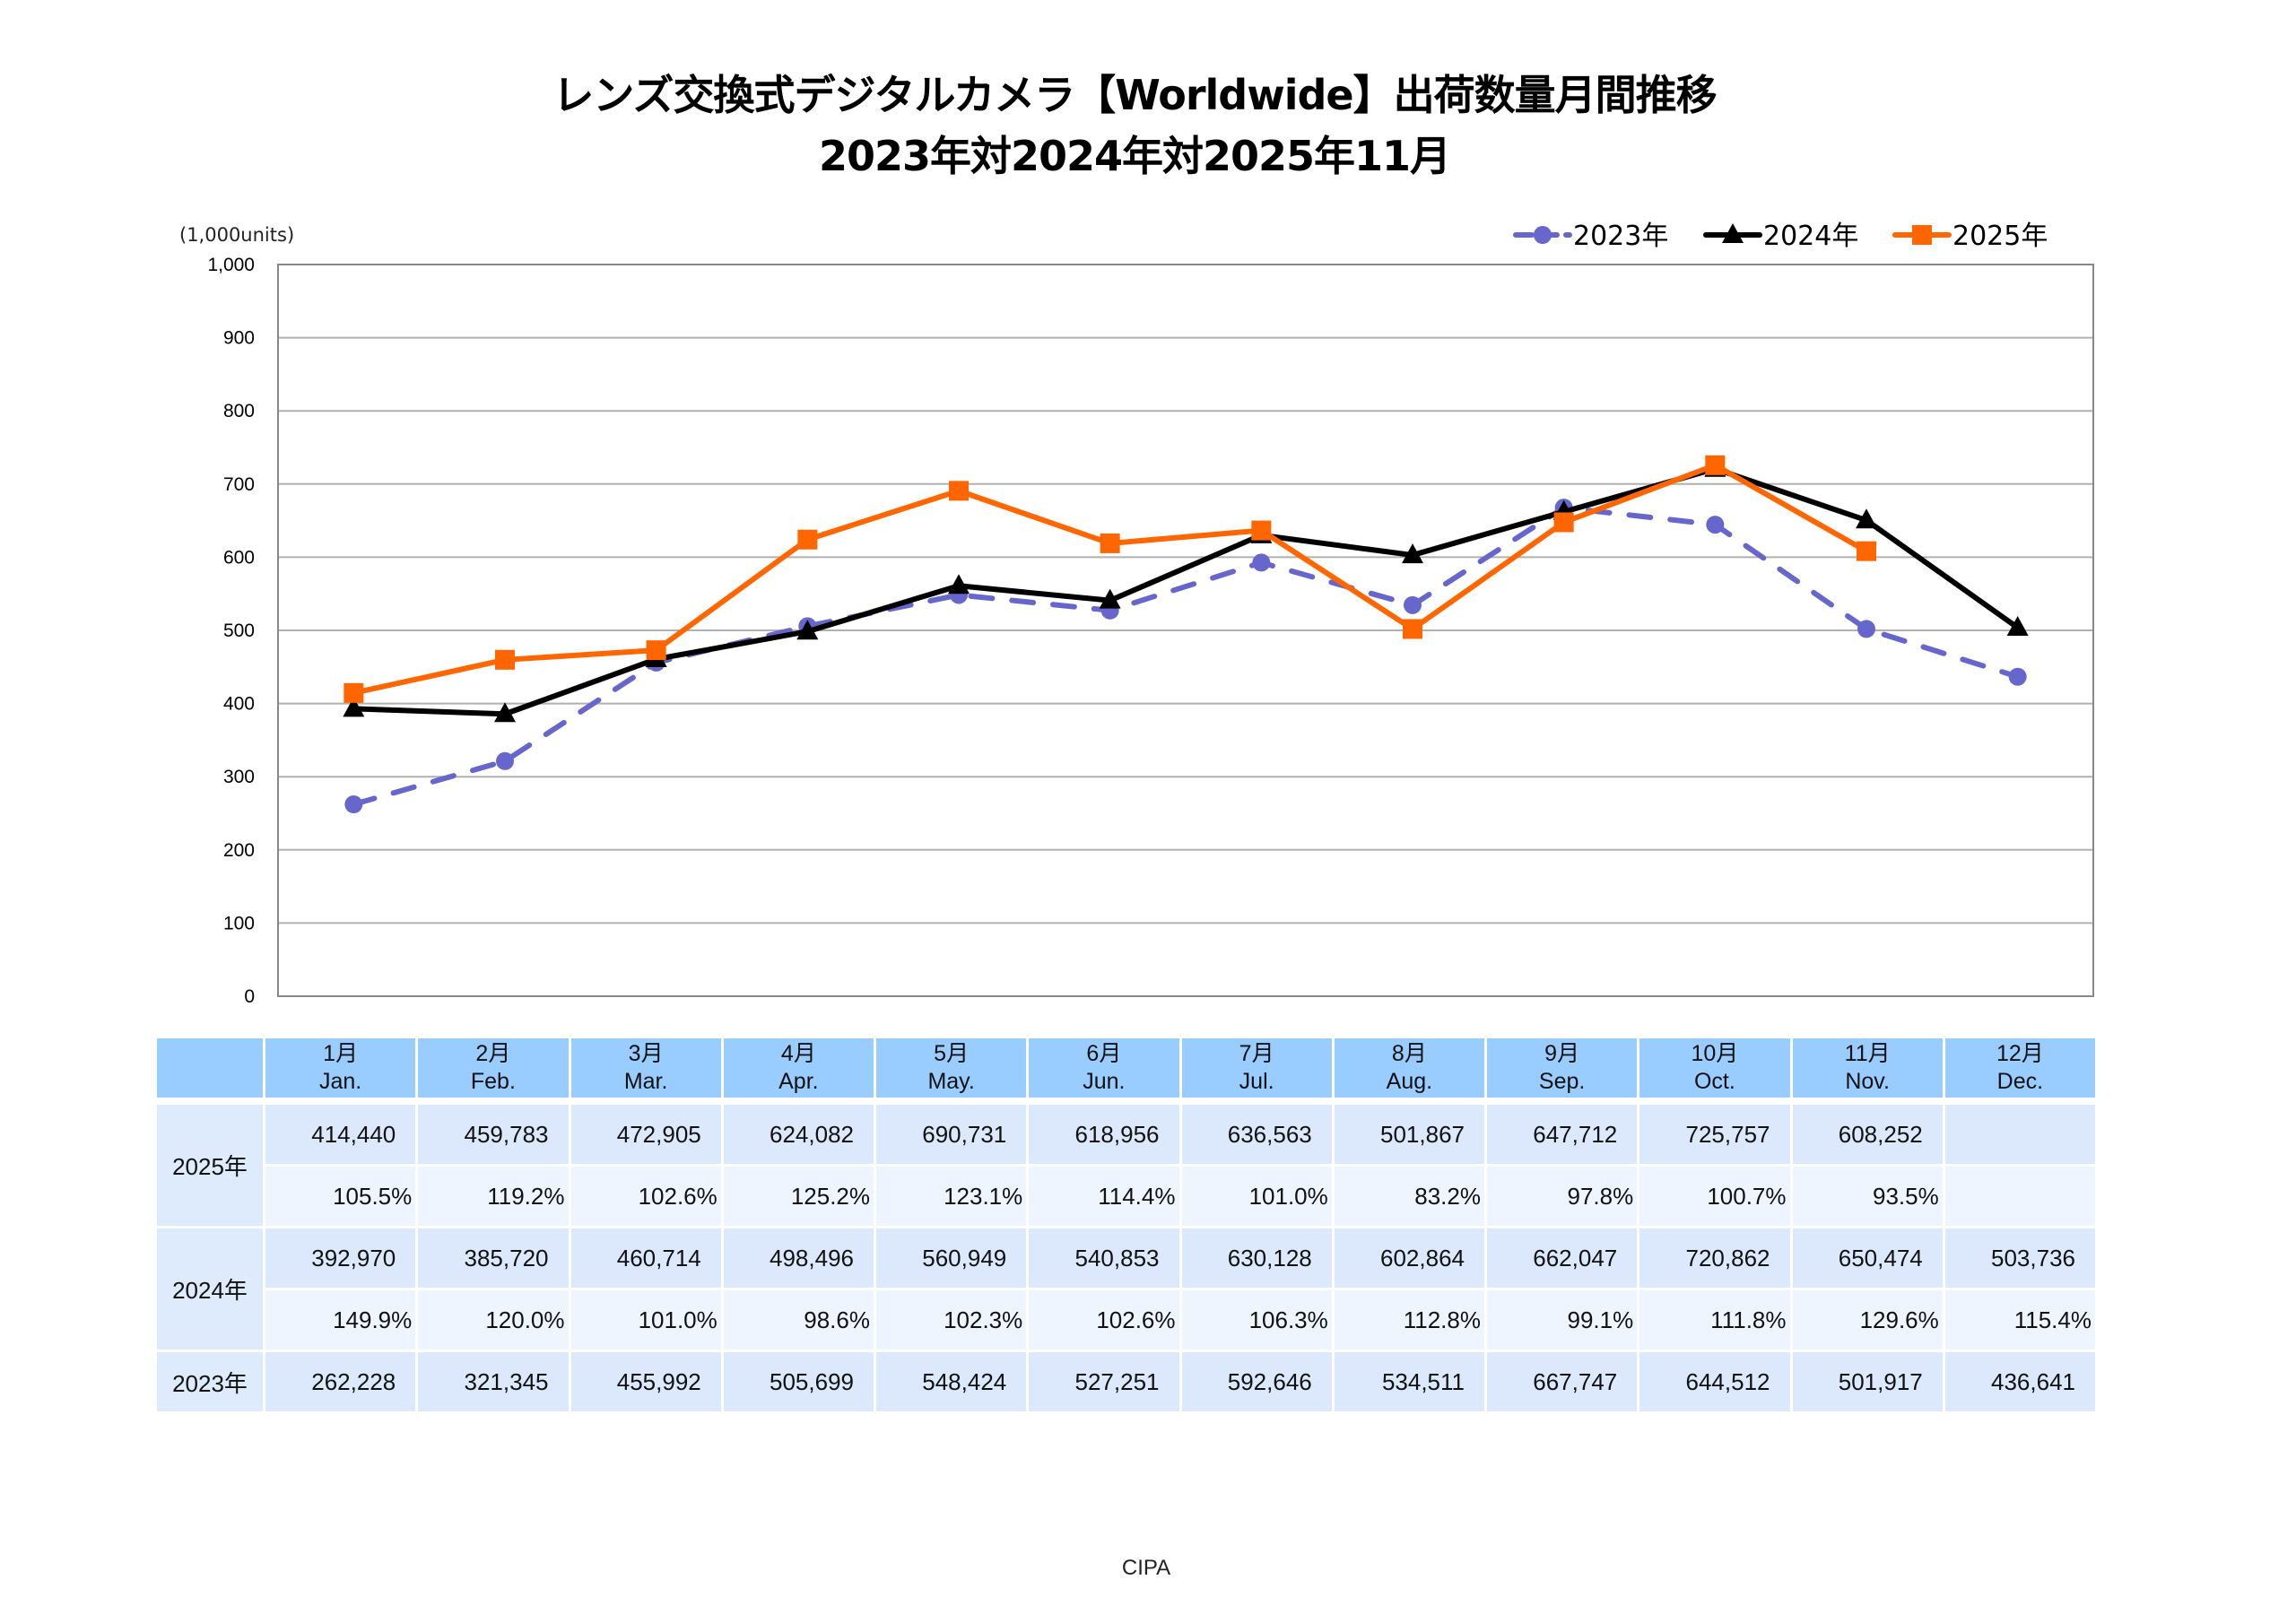 The width and height of the screenshot is (2296, 1623). Describe the element at coordinates (493, 1068) in the screenshot. I see `month-header: 2月 Feb.` at that location.